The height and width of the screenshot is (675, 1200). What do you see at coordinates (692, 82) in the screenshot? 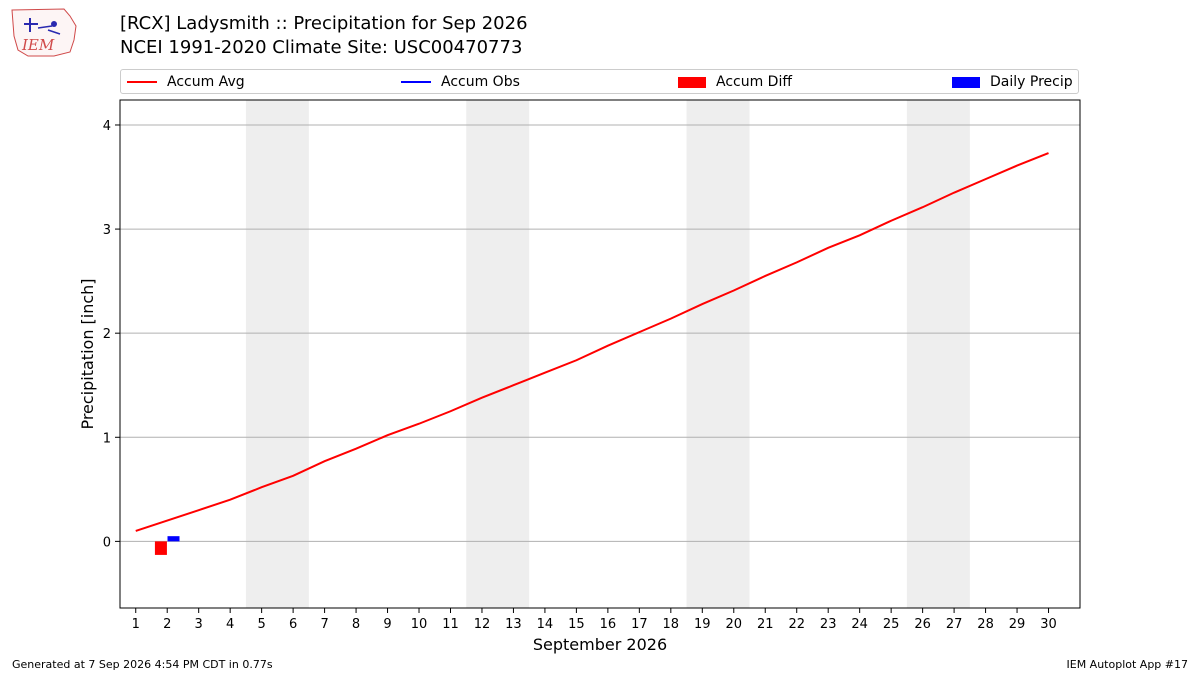
I see `legend-swatch-accum-diff` at bounding box center [692, 82].